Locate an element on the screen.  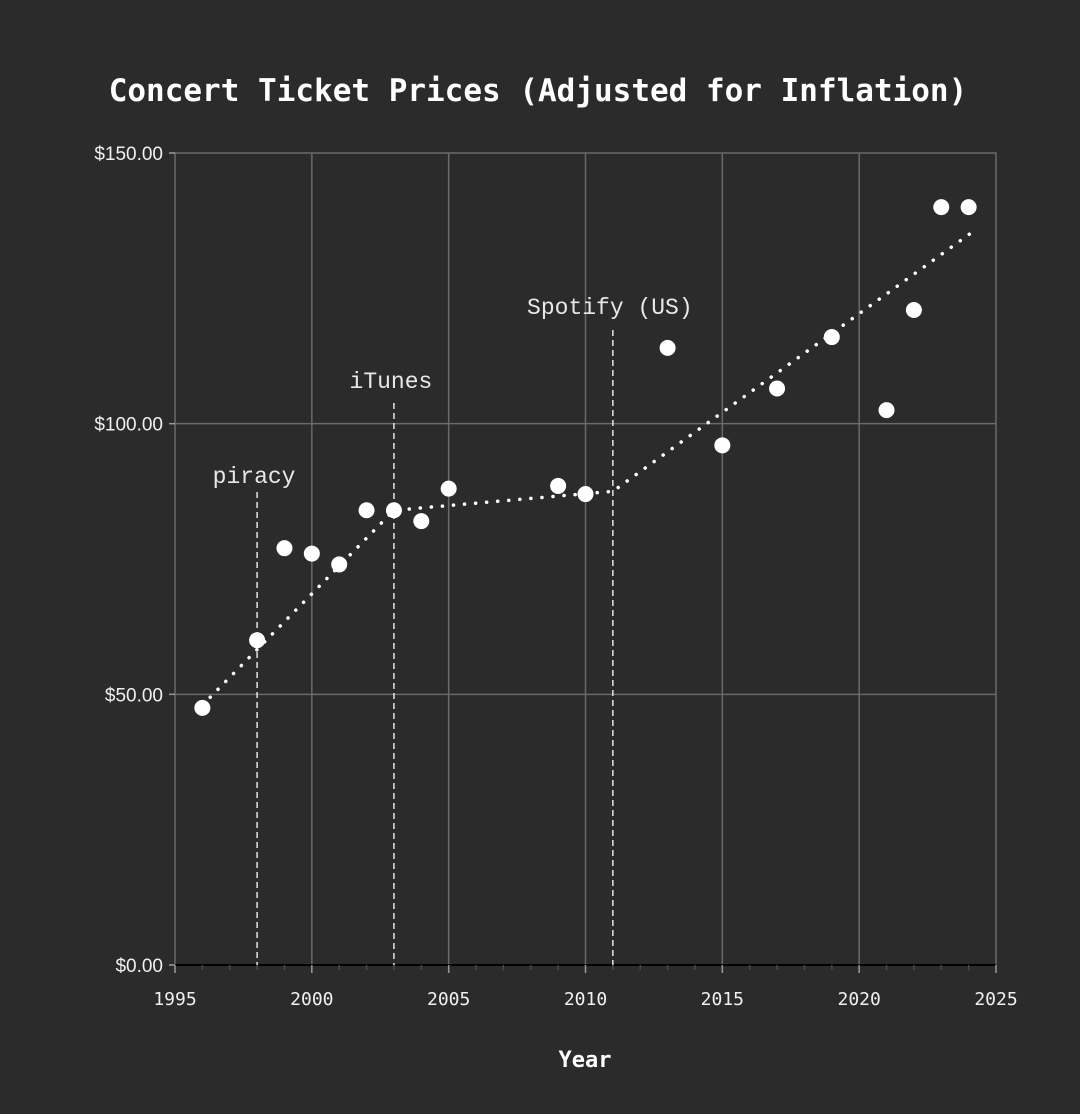
x-tick-label: 2015 is located at coordinates (722, 999).